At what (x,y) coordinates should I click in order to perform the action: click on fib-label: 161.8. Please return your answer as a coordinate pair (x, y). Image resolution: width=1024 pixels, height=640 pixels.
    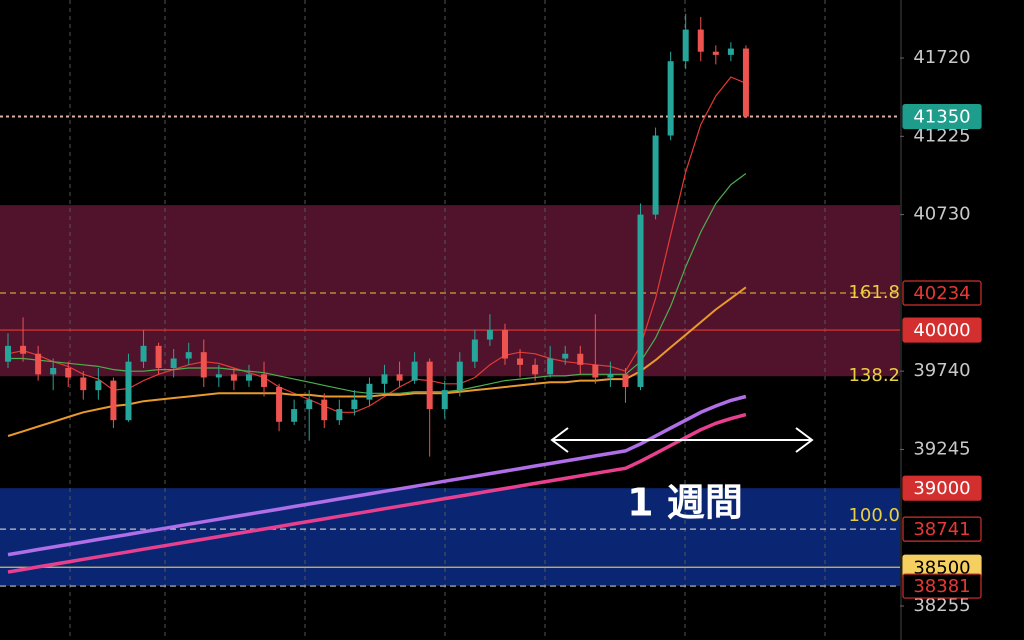
    Looking at the image, I should click on (874, 292).